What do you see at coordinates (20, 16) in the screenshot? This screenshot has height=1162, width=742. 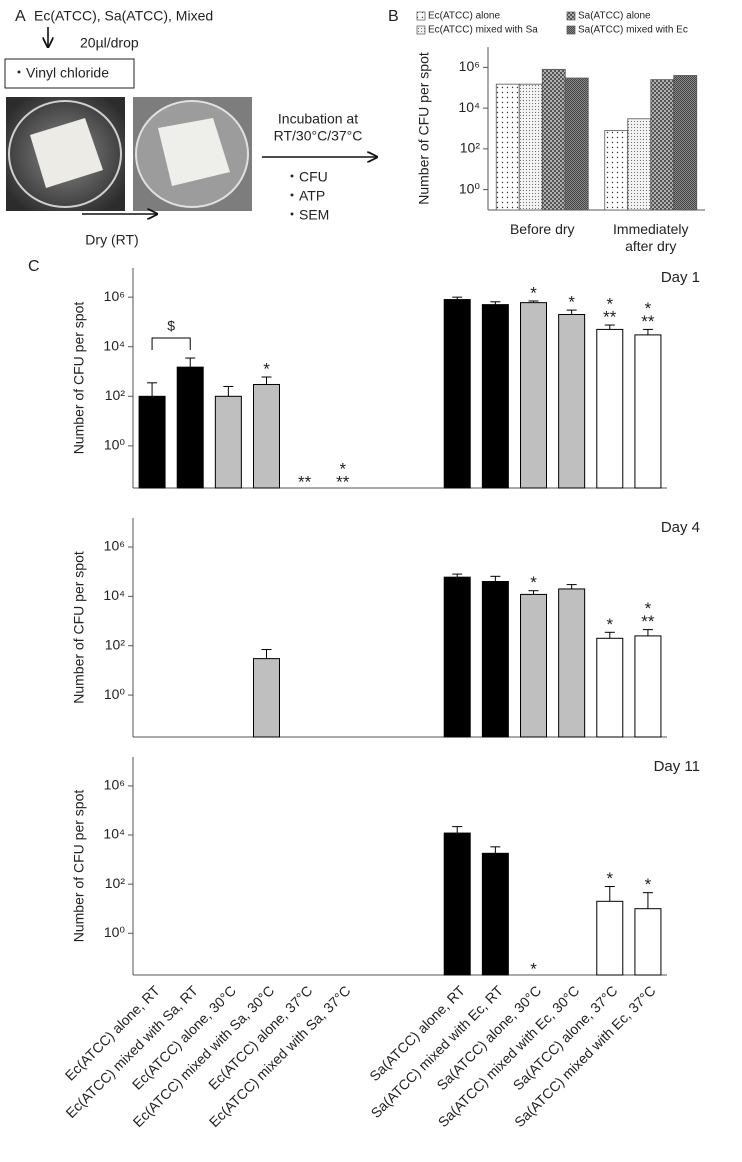 I see `panel-label: A` at bounding box center [20, 16].